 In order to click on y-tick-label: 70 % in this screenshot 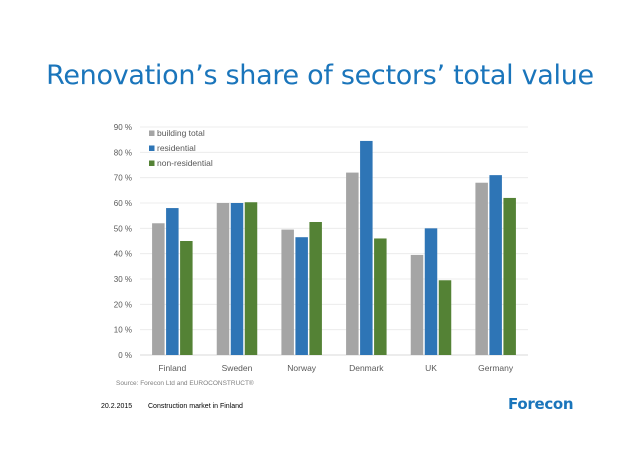, I will do `click(123, 178)`.